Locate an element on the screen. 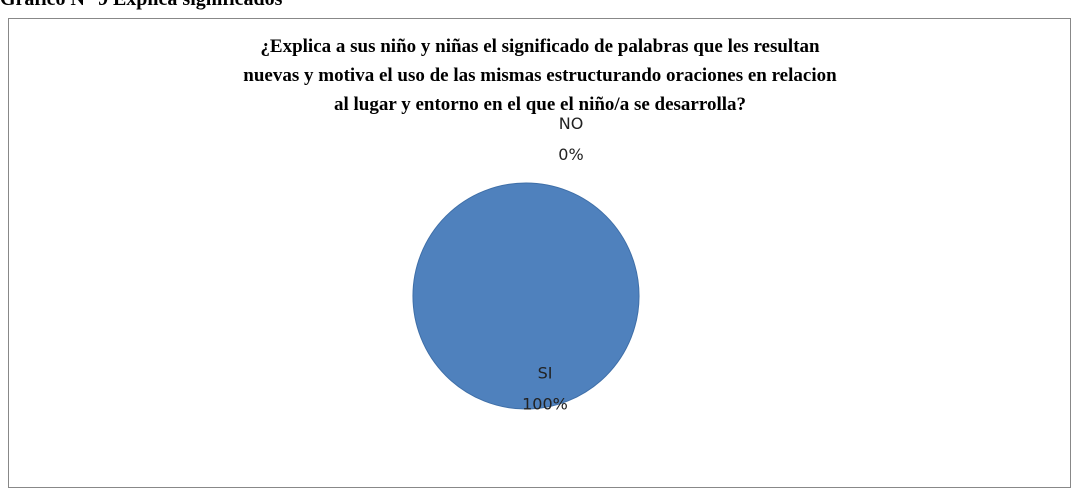 The height and width of the screenshot is (488, 1071). slice-category-label: NO is located at coordinates (571, 123).